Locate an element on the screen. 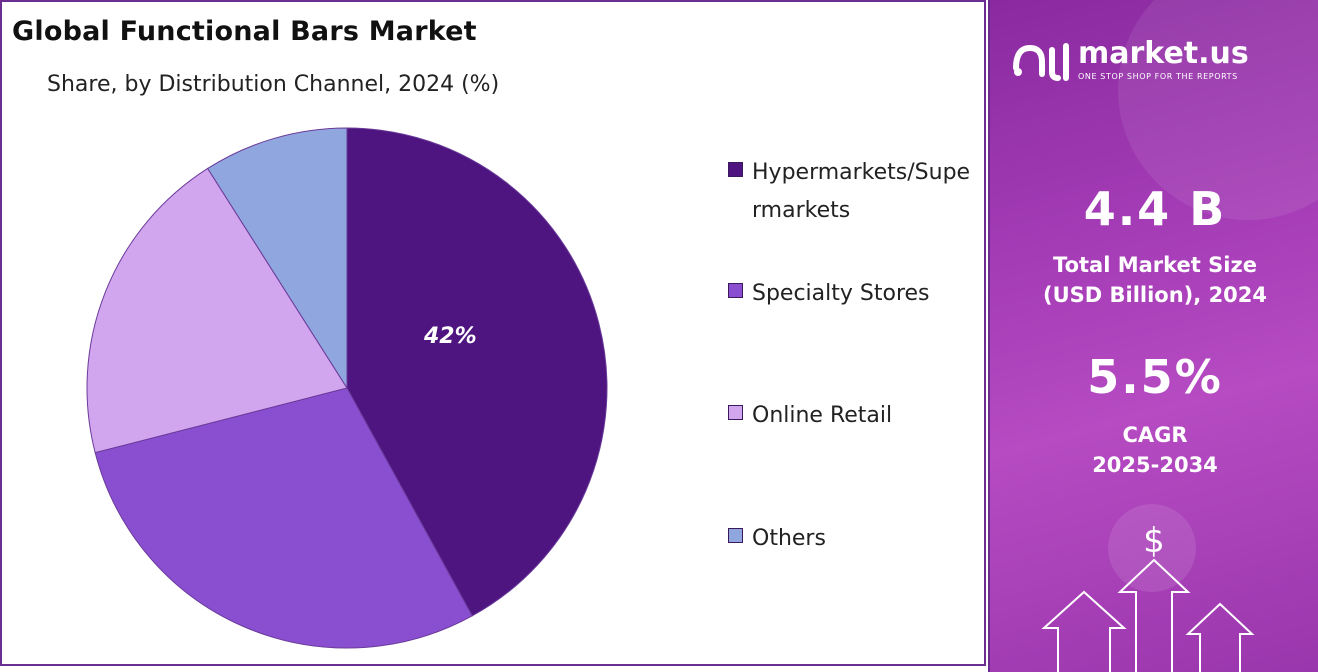  legend-item-online-retail: Online Retail is located at coordinates (852, 416).